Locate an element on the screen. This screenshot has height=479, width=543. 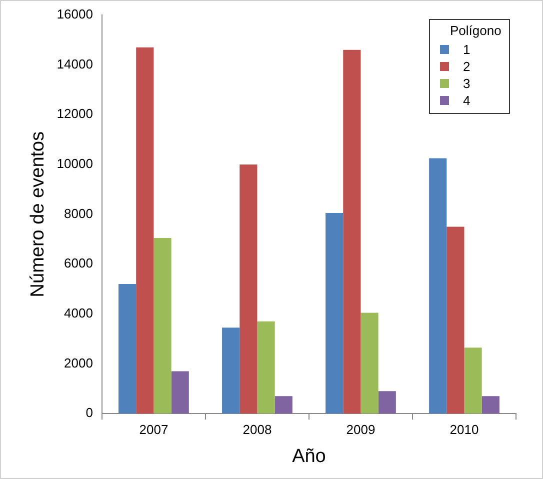
x-tick-label: 2010 is located at coordinates (464, 429).